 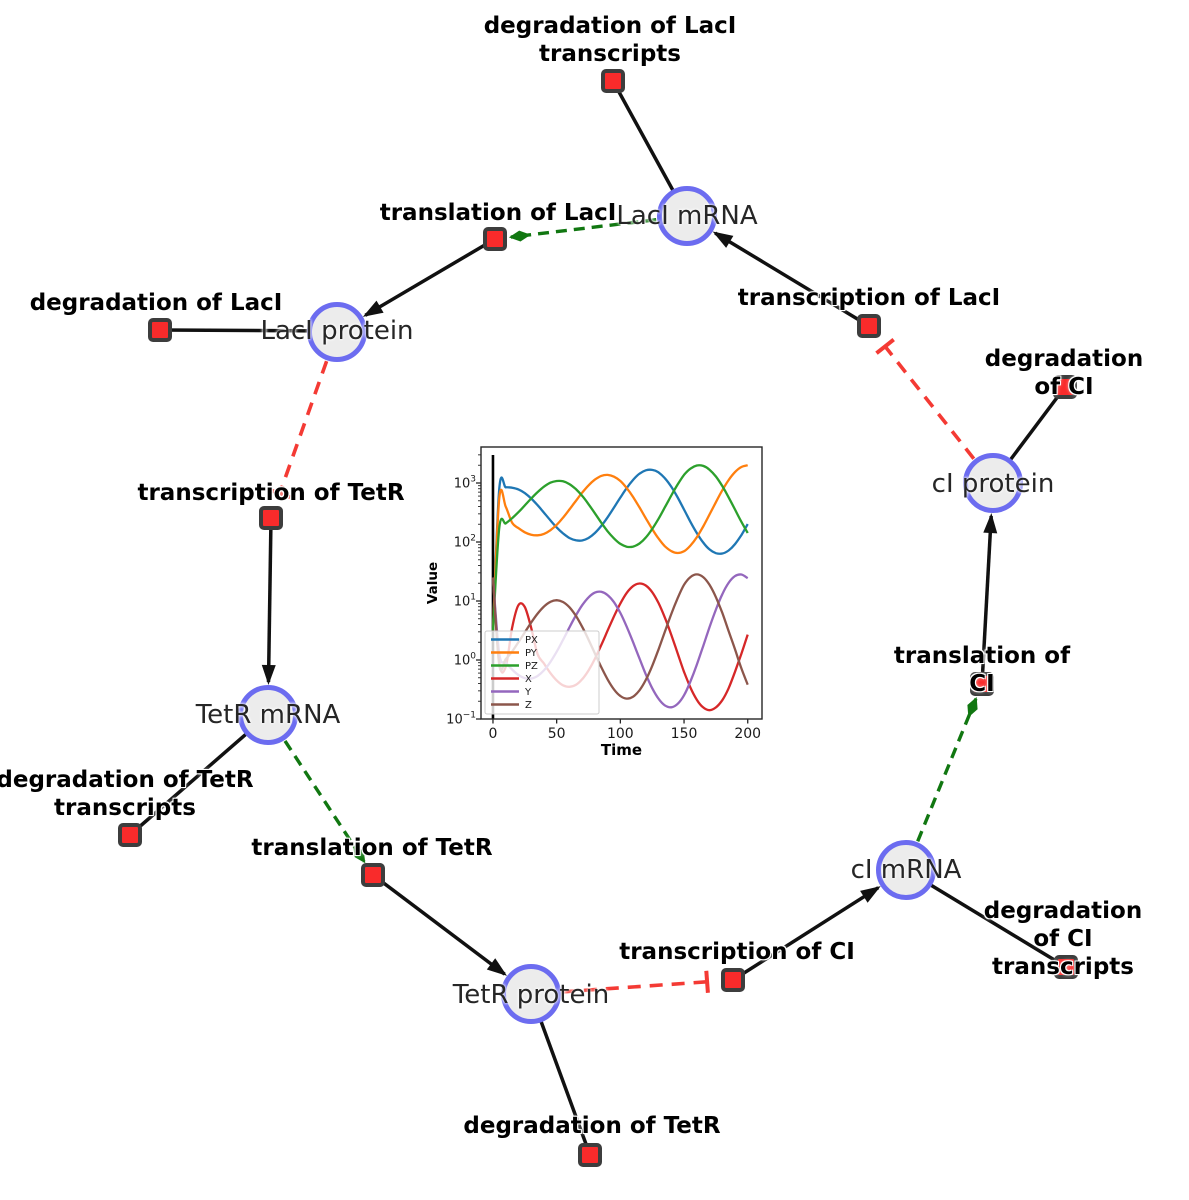 I want to click on chart-series-curves, so click(x=620, y=588).